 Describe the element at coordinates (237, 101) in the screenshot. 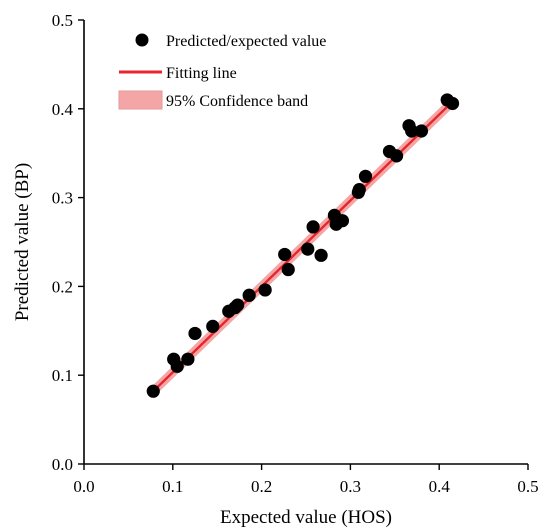

I see `legend-label-band: 95% Confidence band` at that location.